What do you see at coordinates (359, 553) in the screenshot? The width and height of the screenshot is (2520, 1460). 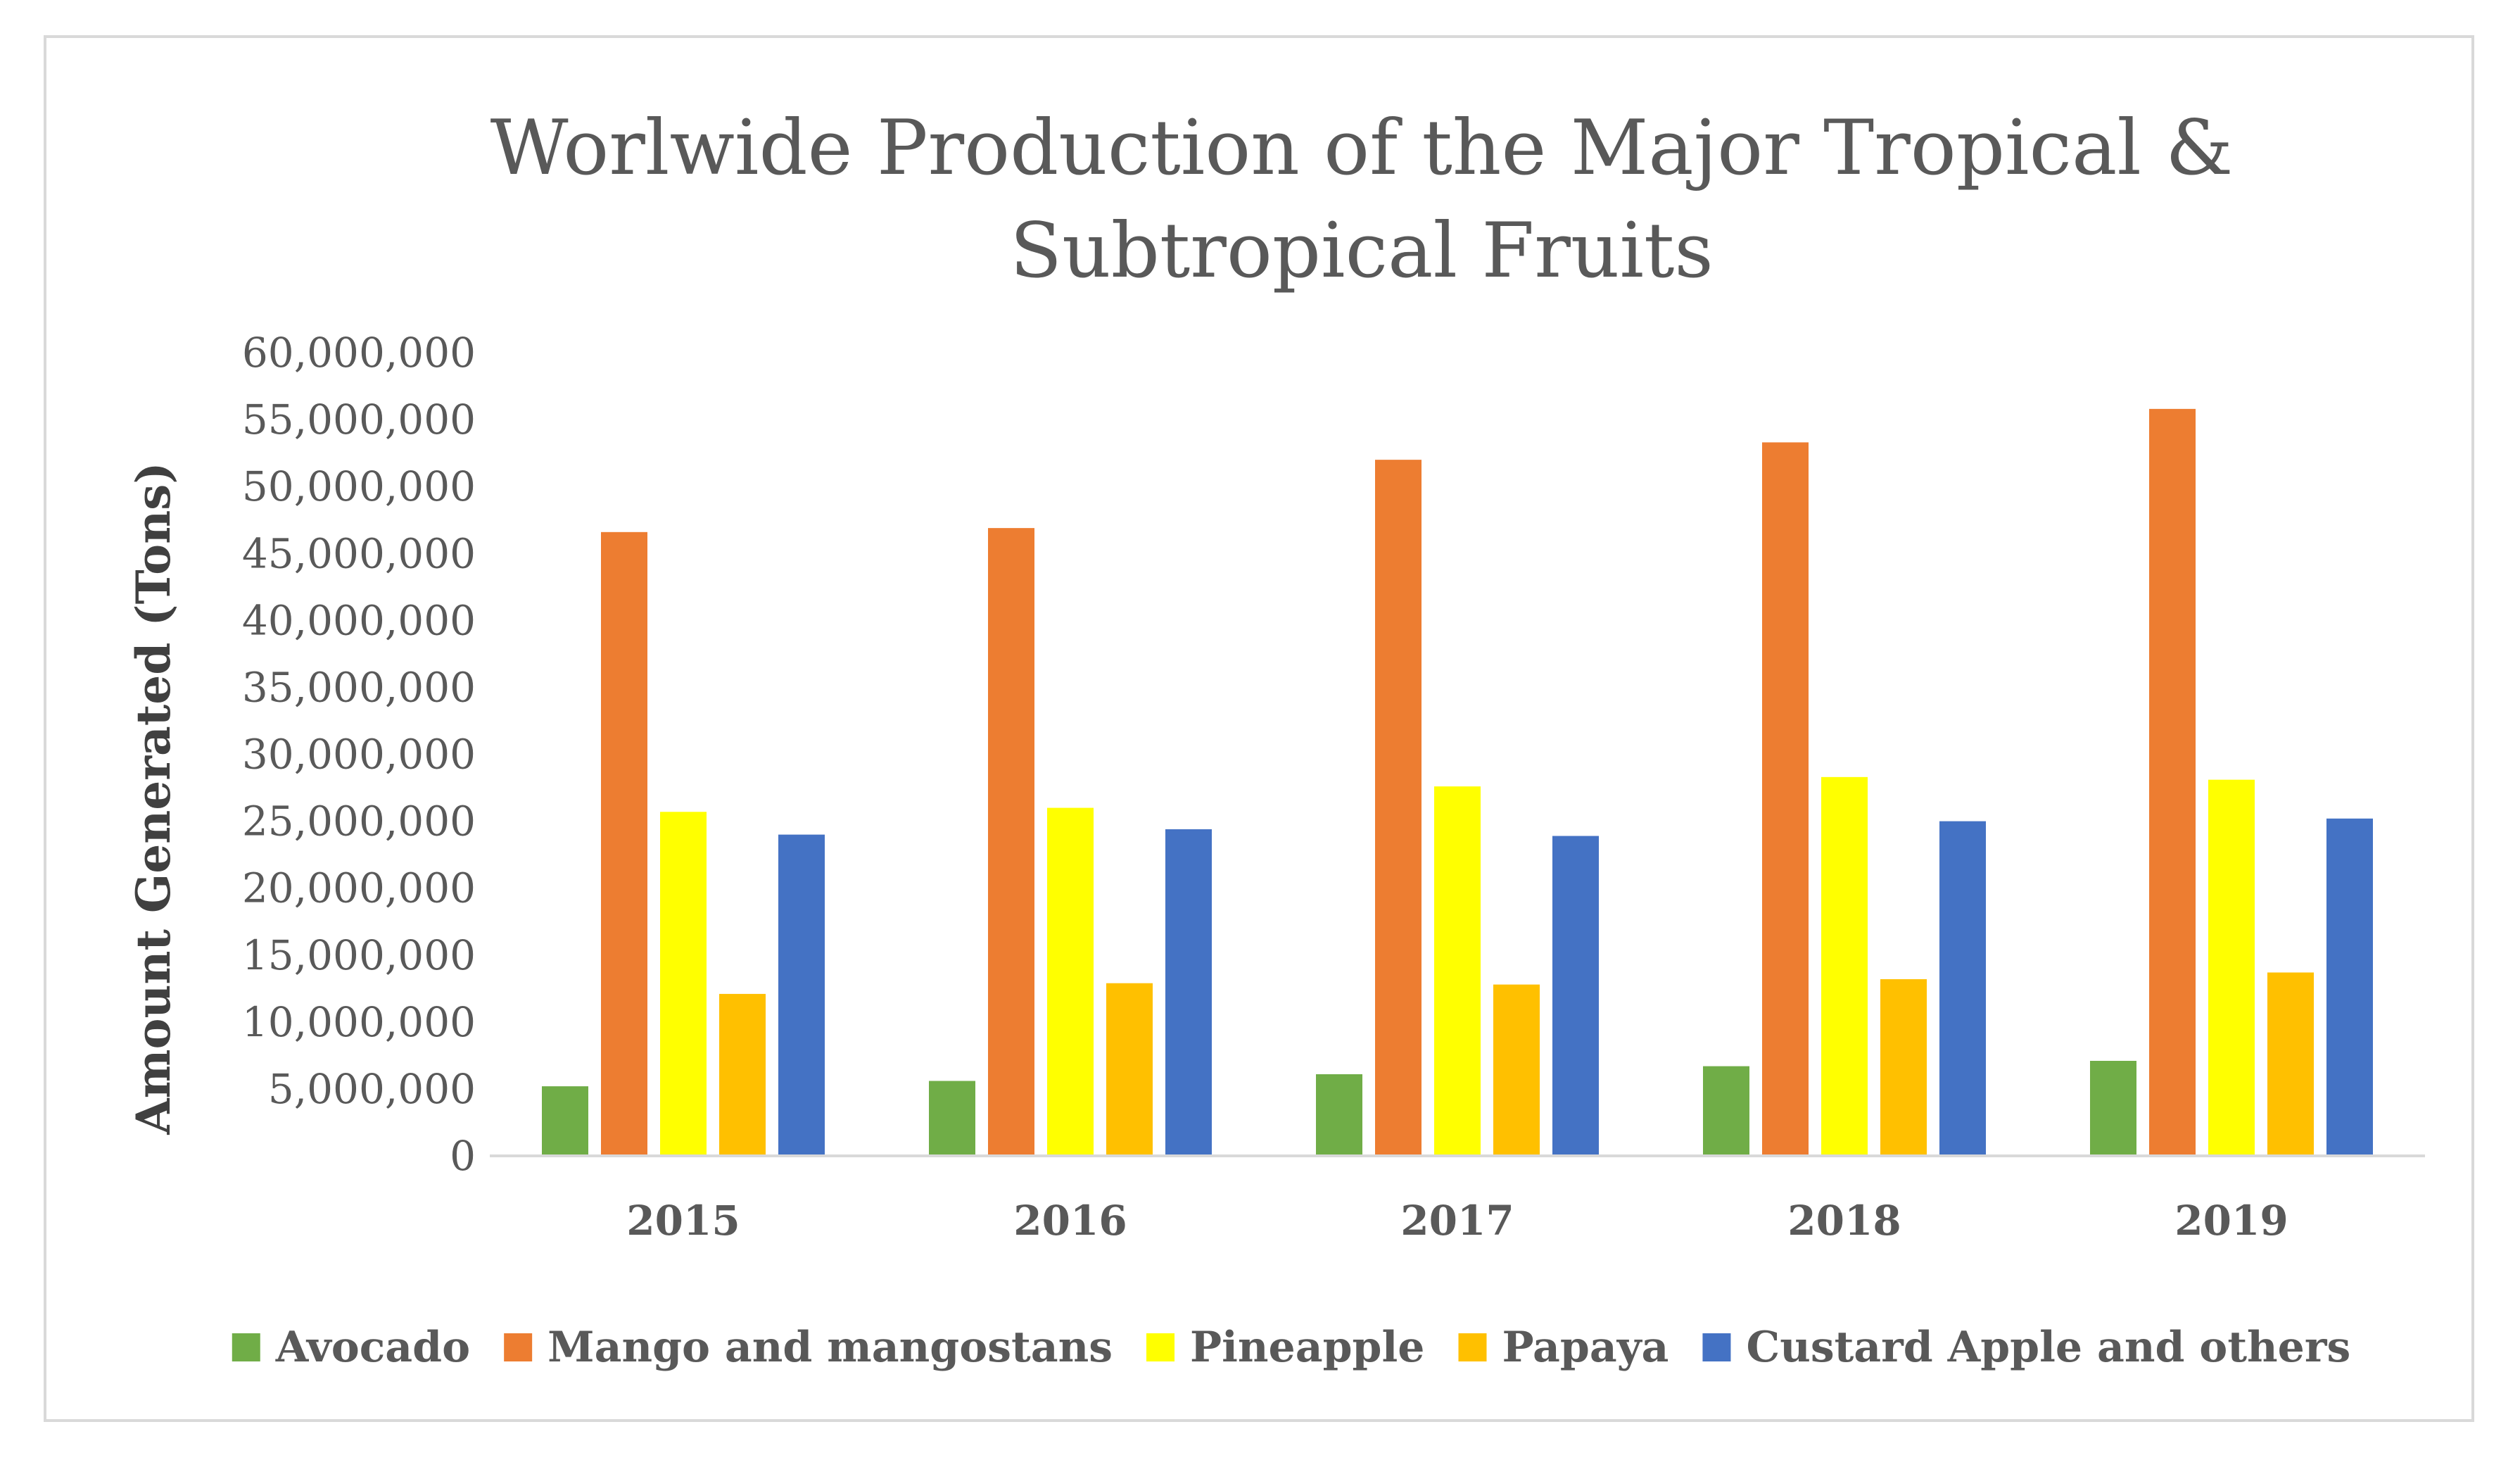 I see `y-tick-label: 45,000,000` at bounding box center [359, 553].